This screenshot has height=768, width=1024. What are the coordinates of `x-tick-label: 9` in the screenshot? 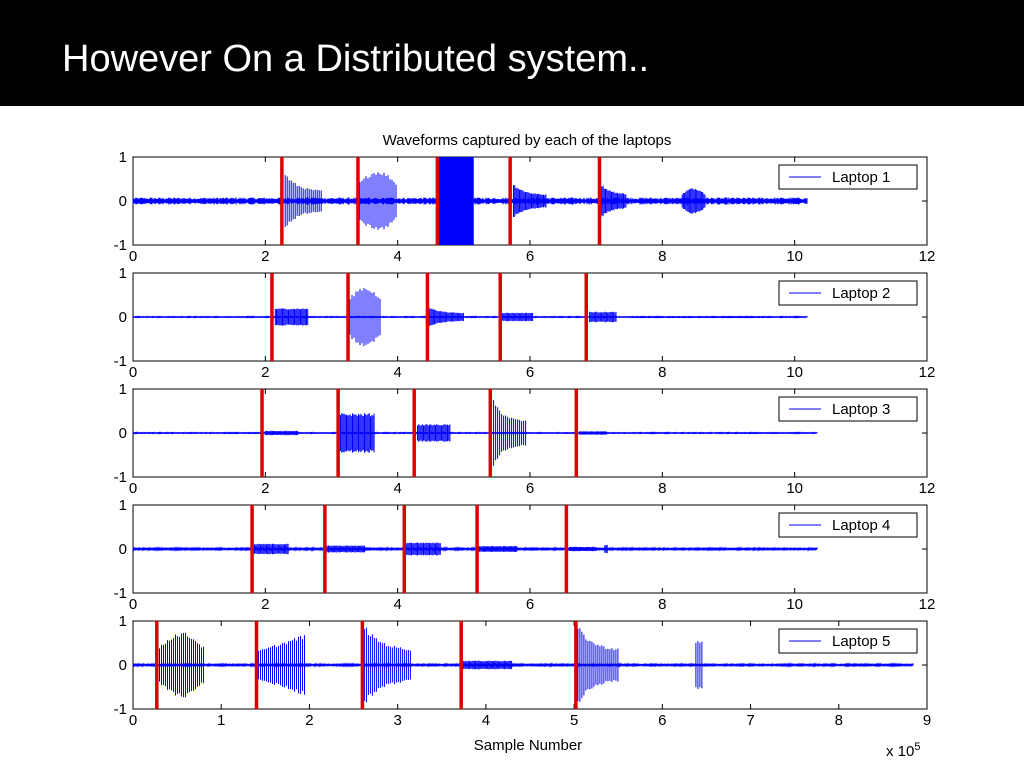 It's located at (927, 720).